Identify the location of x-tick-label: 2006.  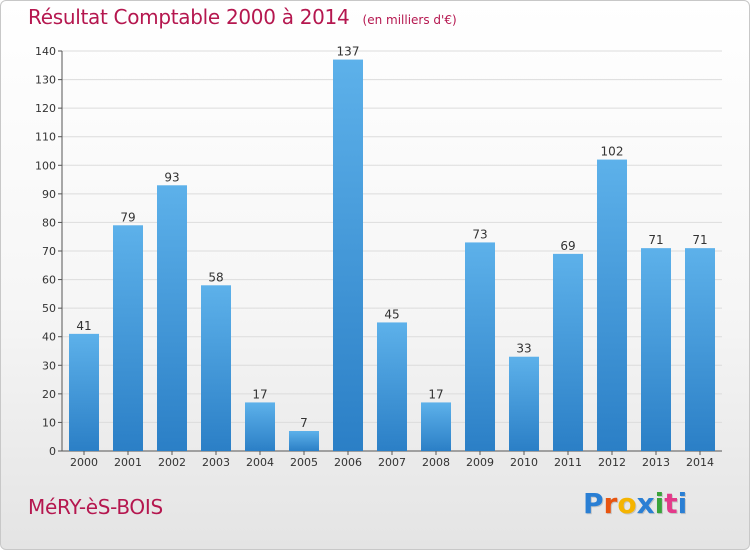
(348, 462).